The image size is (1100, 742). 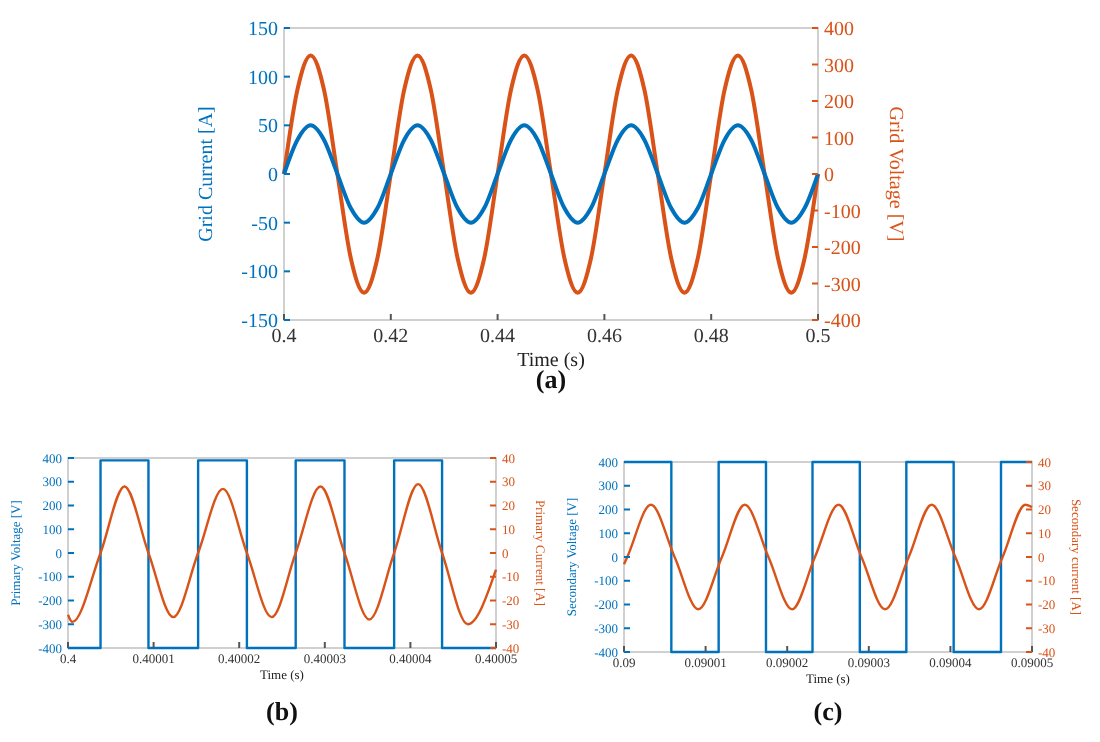 I want to click on y2-axis-title: Grid Voltage [V], so click(x=895, y=174).